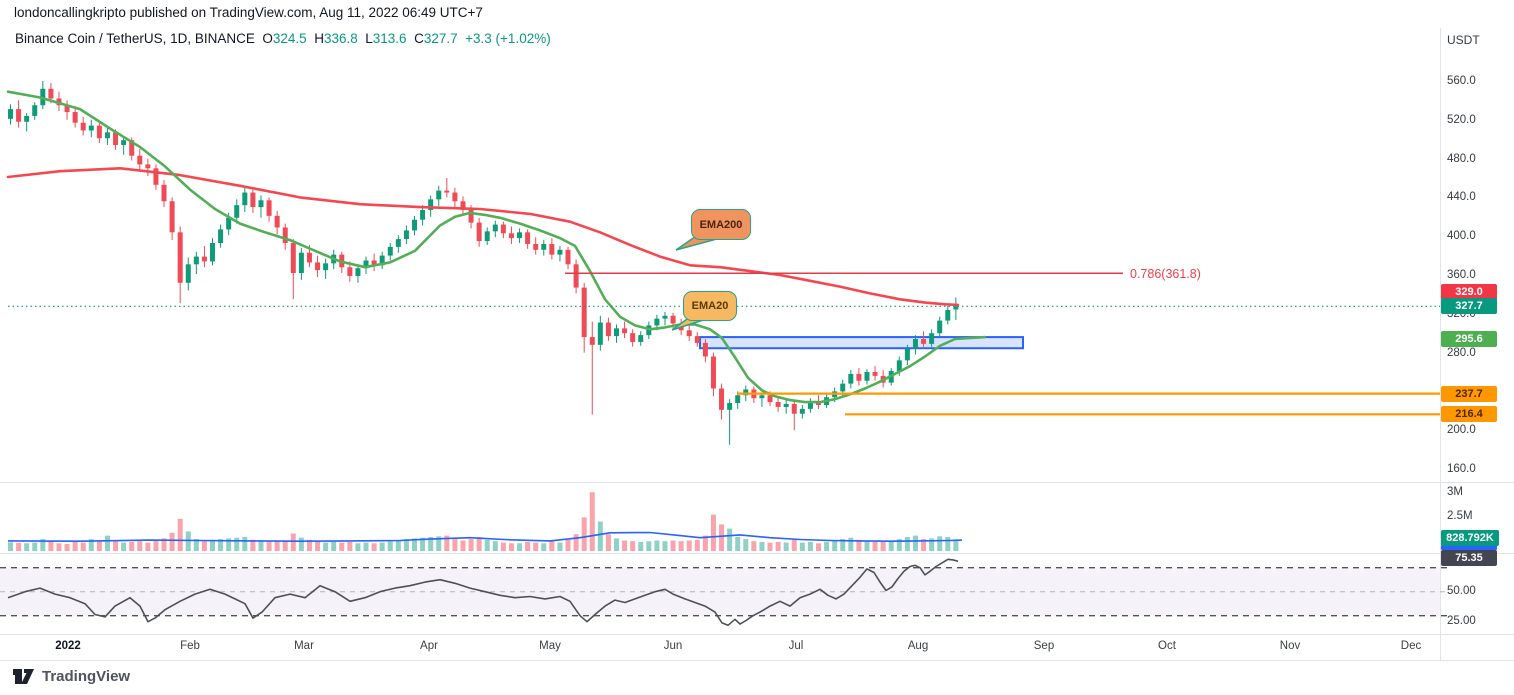 This screenshot has height=695, width=1514. What do you see at coordinates (135, 38) in the screenshot?
I see `symbol-title: Binance Coin / TetherUS, 1D, BINANCE` at bounding box center [135, 38].